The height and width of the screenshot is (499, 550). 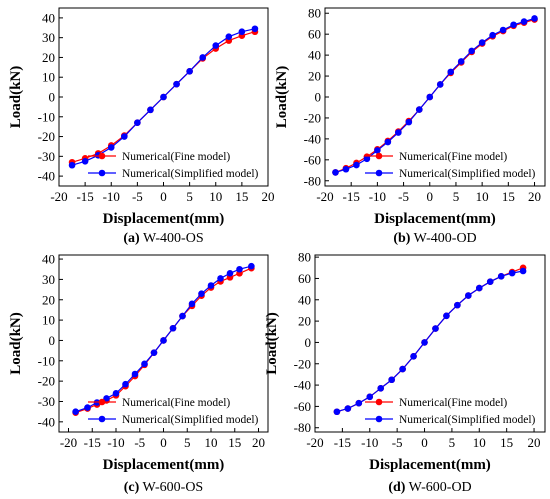 I want to click on y-tick-label: -60, so click(x=302, y=406).